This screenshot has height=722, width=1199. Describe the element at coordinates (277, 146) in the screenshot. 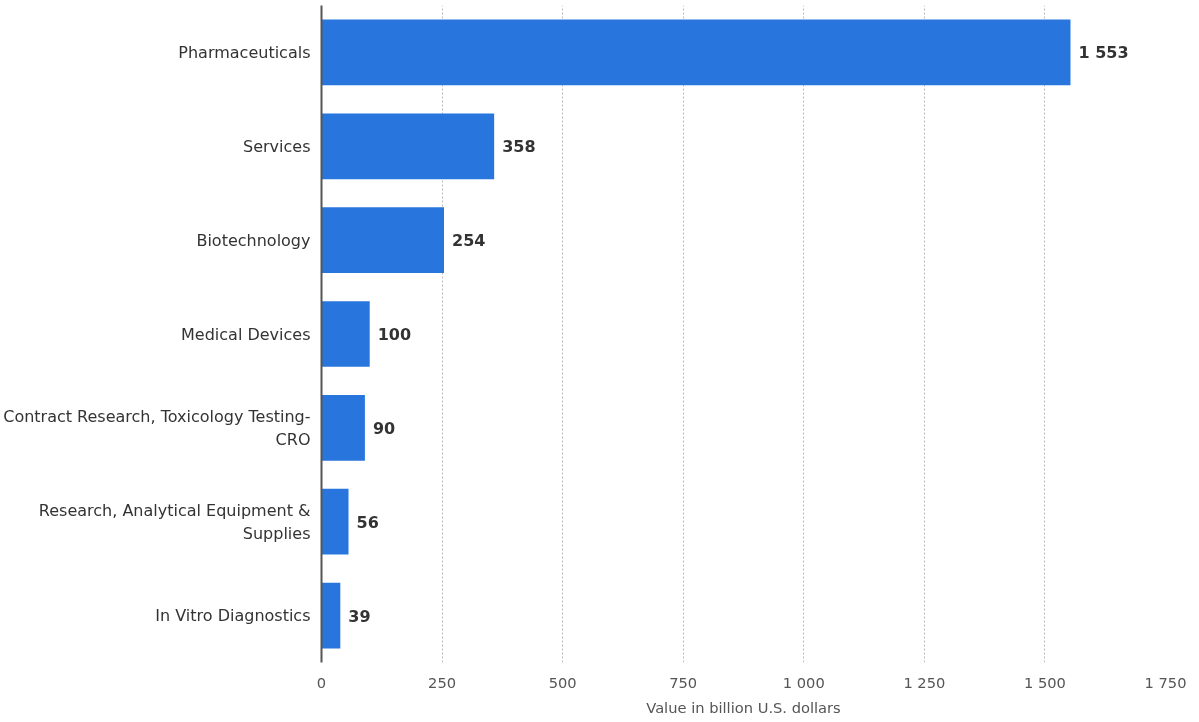

I see `y-tick-label: Services` at that location.